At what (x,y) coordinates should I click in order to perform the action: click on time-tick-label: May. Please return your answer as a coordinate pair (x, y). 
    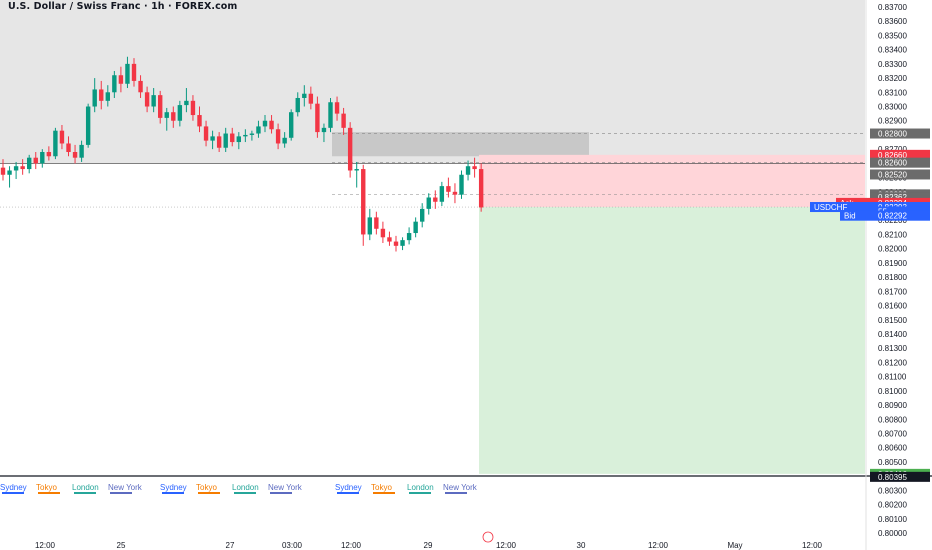
    Looking at the image, I should click on (734, 545).